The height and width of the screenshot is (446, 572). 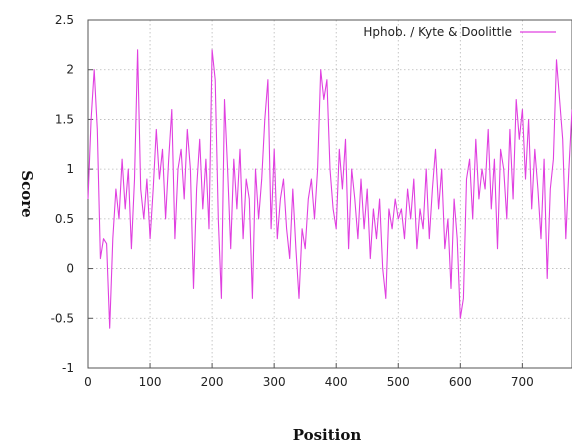 I want to click on x-tick-label: 400, so click(x=336, y=382).